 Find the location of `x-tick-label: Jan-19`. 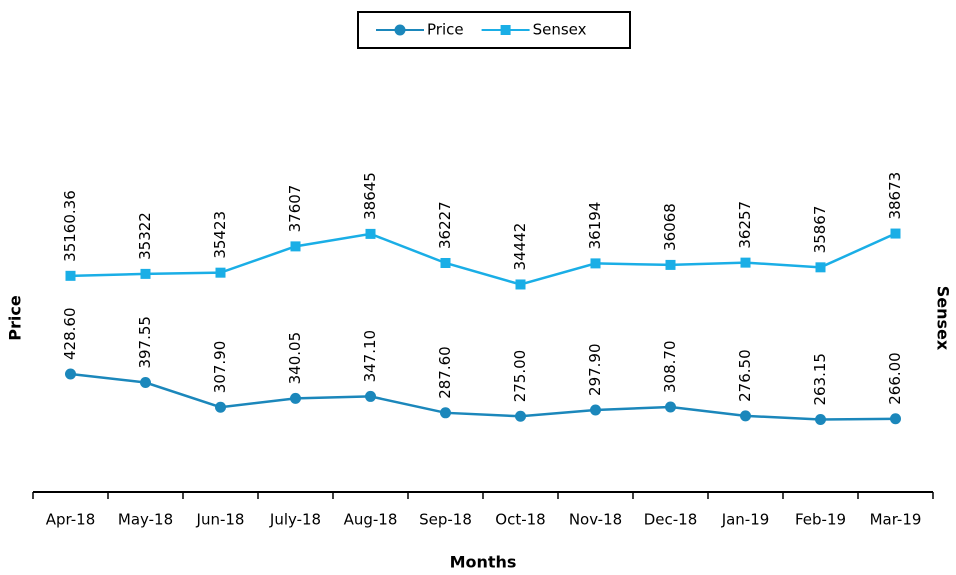

x-tick-label: Jan-19 is located at coordinates (745, 520).